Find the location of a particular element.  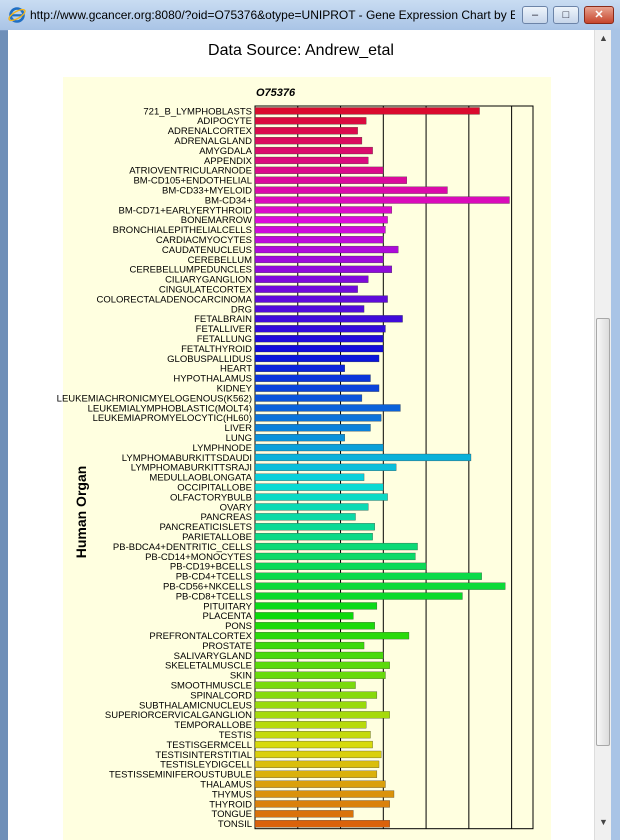

bar-pb-cd14+monocytes is located at coordinates (335, 556).